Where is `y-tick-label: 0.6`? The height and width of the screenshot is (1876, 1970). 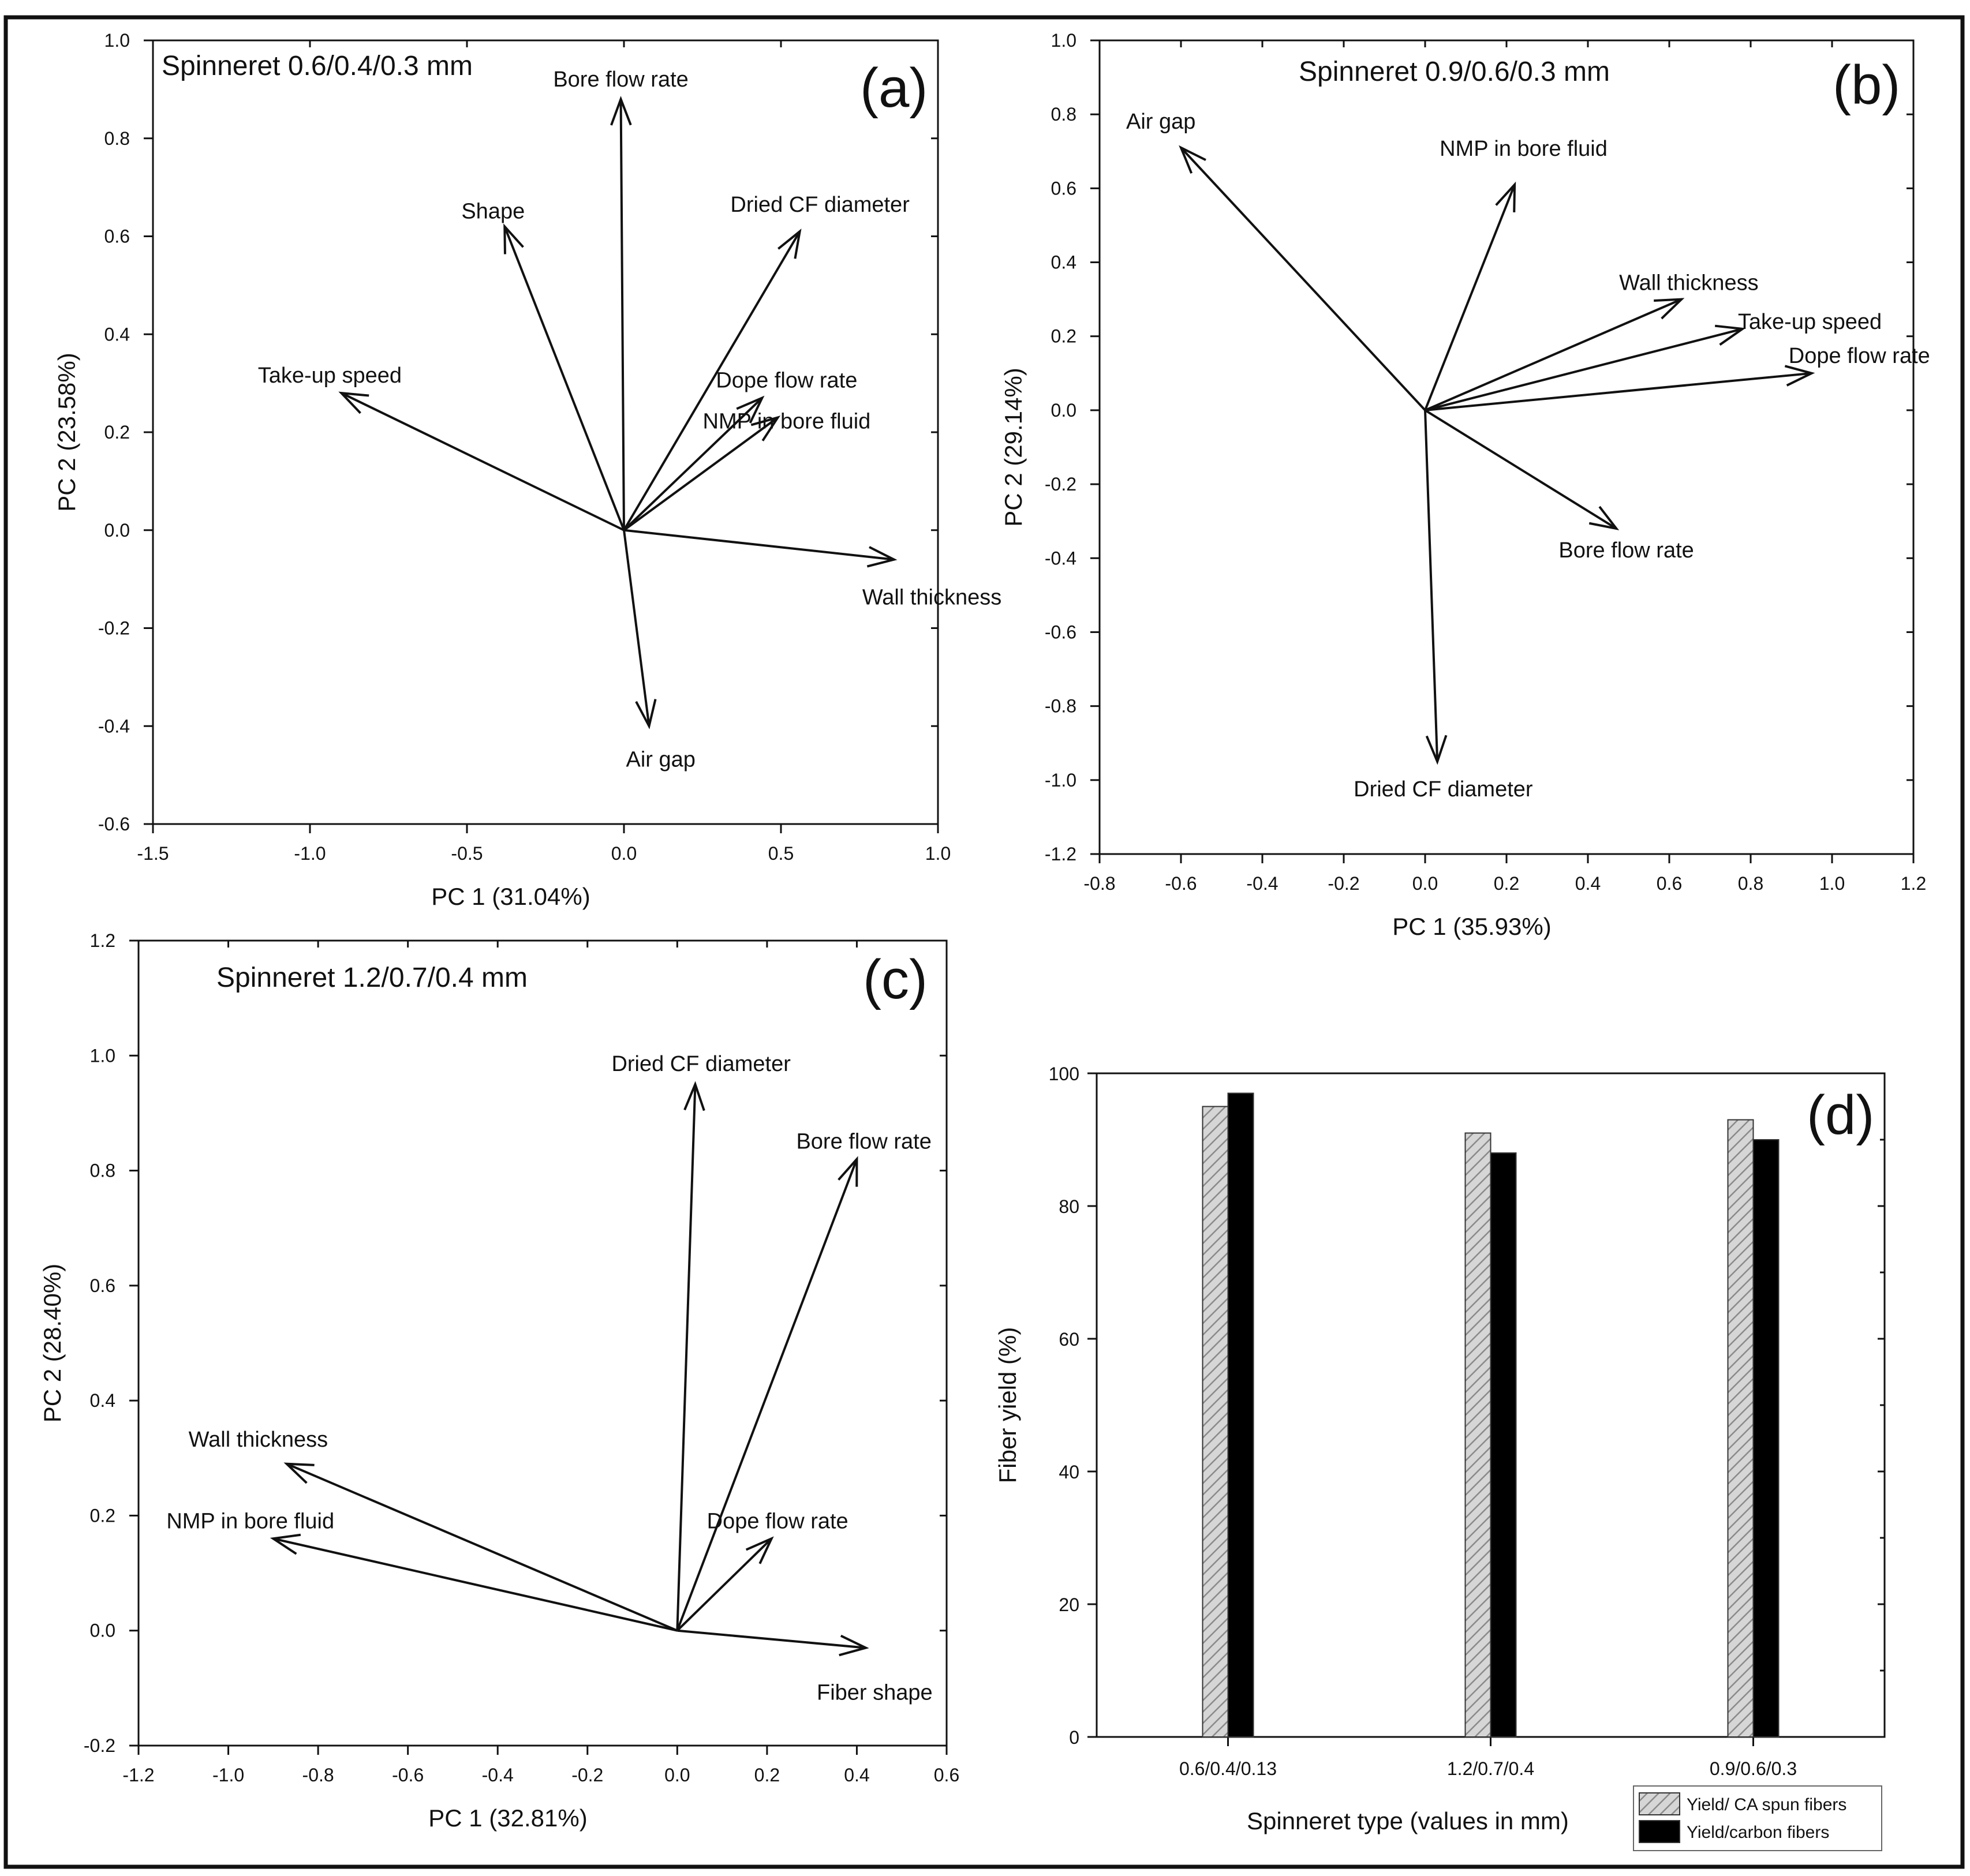
y-tick-label: 0.6 is located at coordinates (117, 236).